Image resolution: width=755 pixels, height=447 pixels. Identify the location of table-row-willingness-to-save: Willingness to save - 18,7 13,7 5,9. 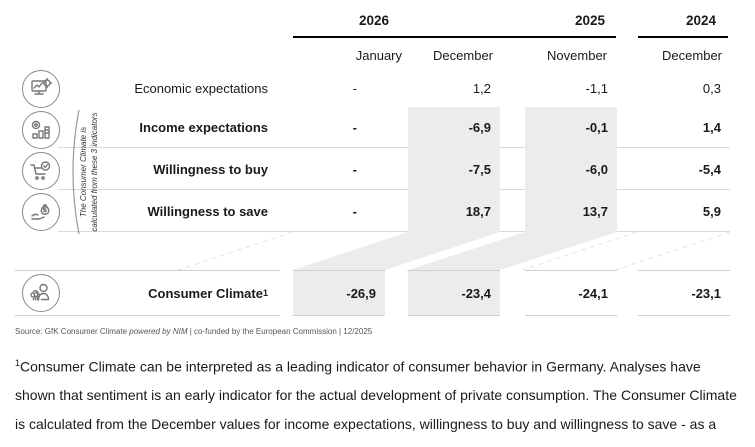
(377, 211).